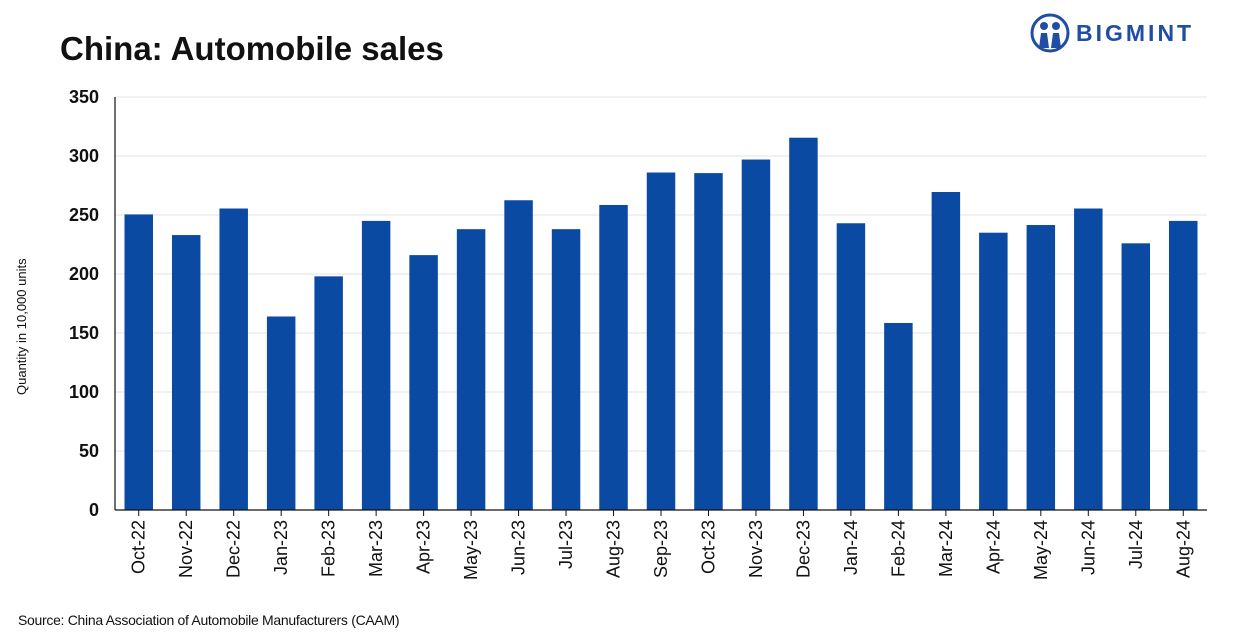 Image resolution: width=1245 pixels, height=643 pixels. I want to click on x-tick-label: Feb-24, so click(898, 548).